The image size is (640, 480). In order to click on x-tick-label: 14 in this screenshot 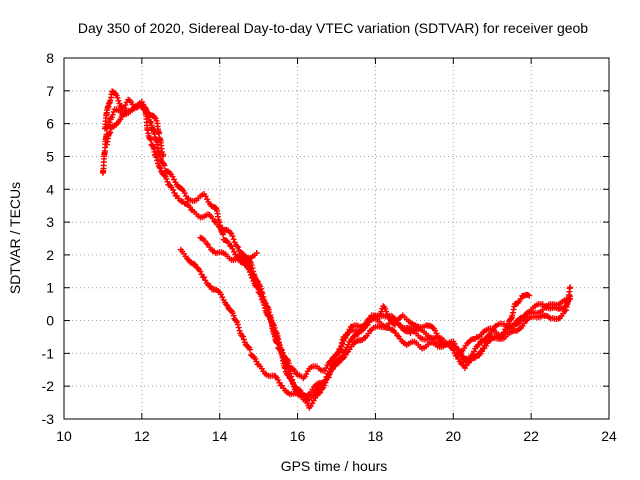, I will do `click(220, 436)`.